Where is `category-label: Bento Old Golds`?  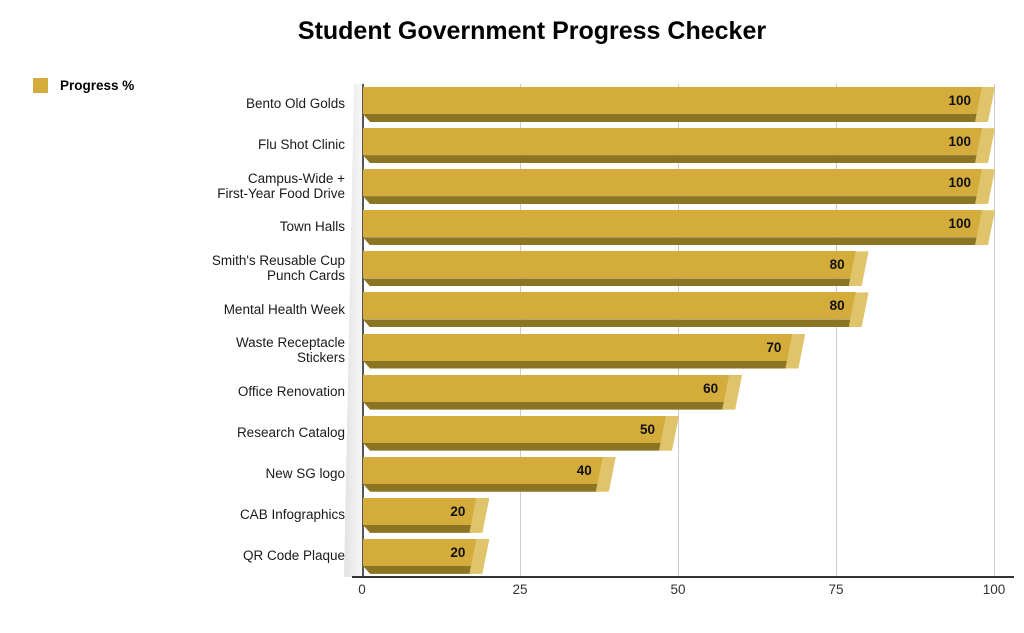 category-label: Bento Old Golds is located at coordinates (295, 104).